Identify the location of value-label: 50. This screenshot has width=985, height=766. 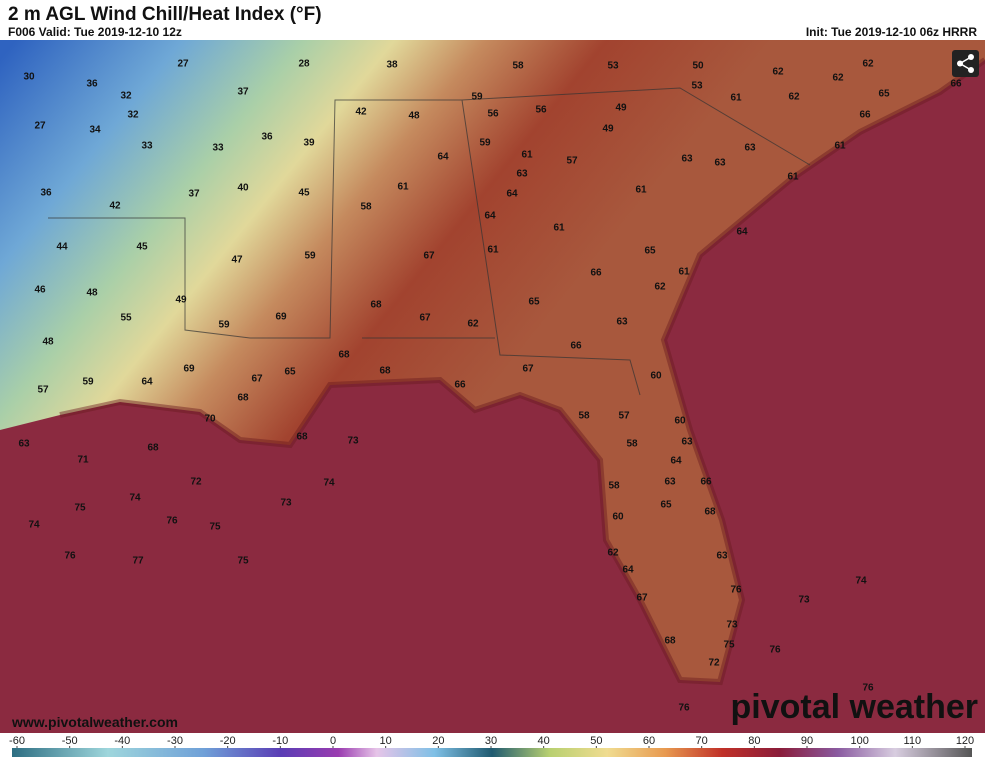
(698, 66).